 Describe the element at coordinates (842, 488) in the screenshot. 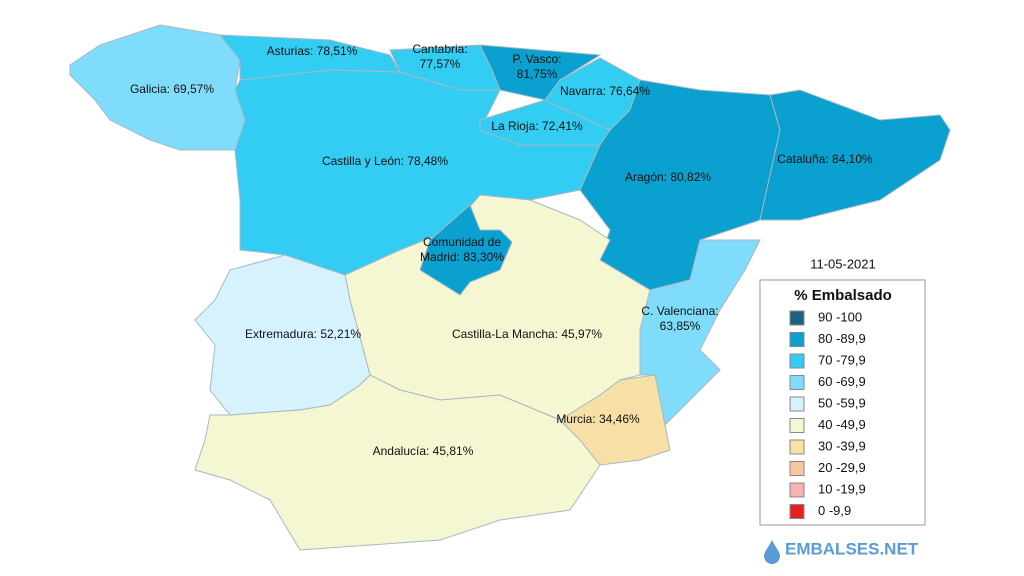

I see `legend-label: 10 -19,9` at that location.